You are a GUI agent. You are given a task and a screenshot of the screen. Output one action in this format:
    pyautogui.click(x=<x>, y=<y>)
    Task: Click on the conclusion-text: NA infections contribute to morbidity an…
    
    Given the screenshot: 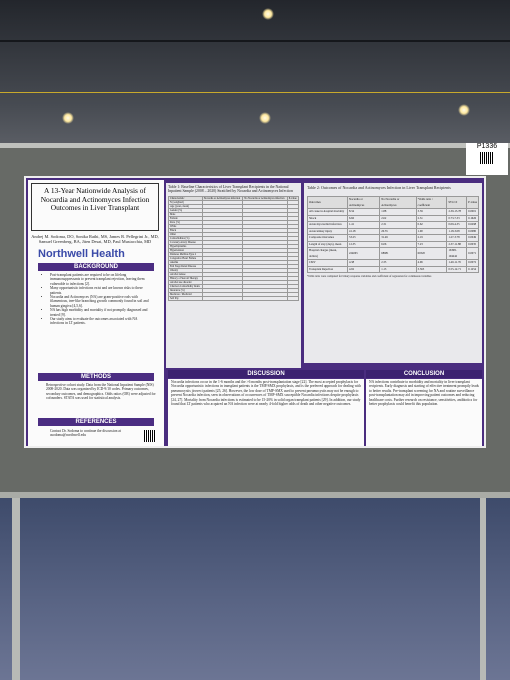 What is the action you would take?
    pyautogui.click(x=424, y=412)
    